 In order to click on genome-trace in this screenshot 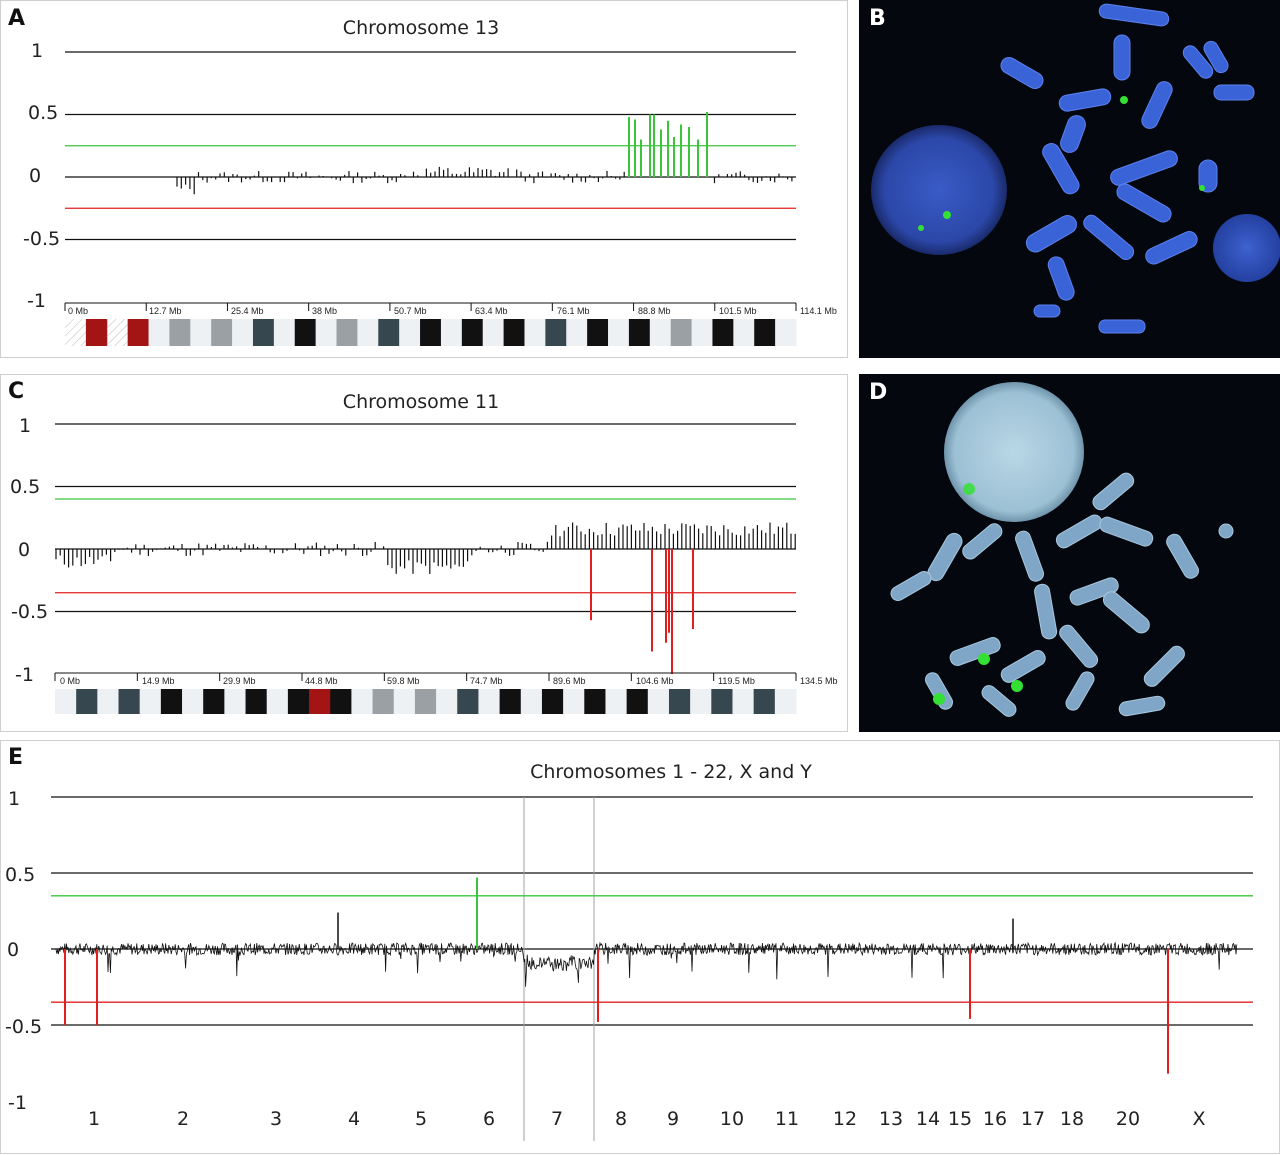, I will do `click(646, 964)`.